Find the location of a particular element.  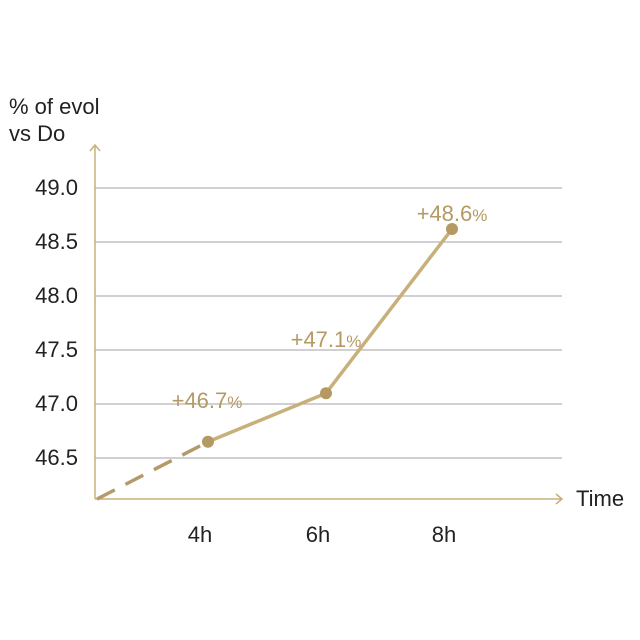

y-tick-label: 47.5 is located at coordinates (56, 349).